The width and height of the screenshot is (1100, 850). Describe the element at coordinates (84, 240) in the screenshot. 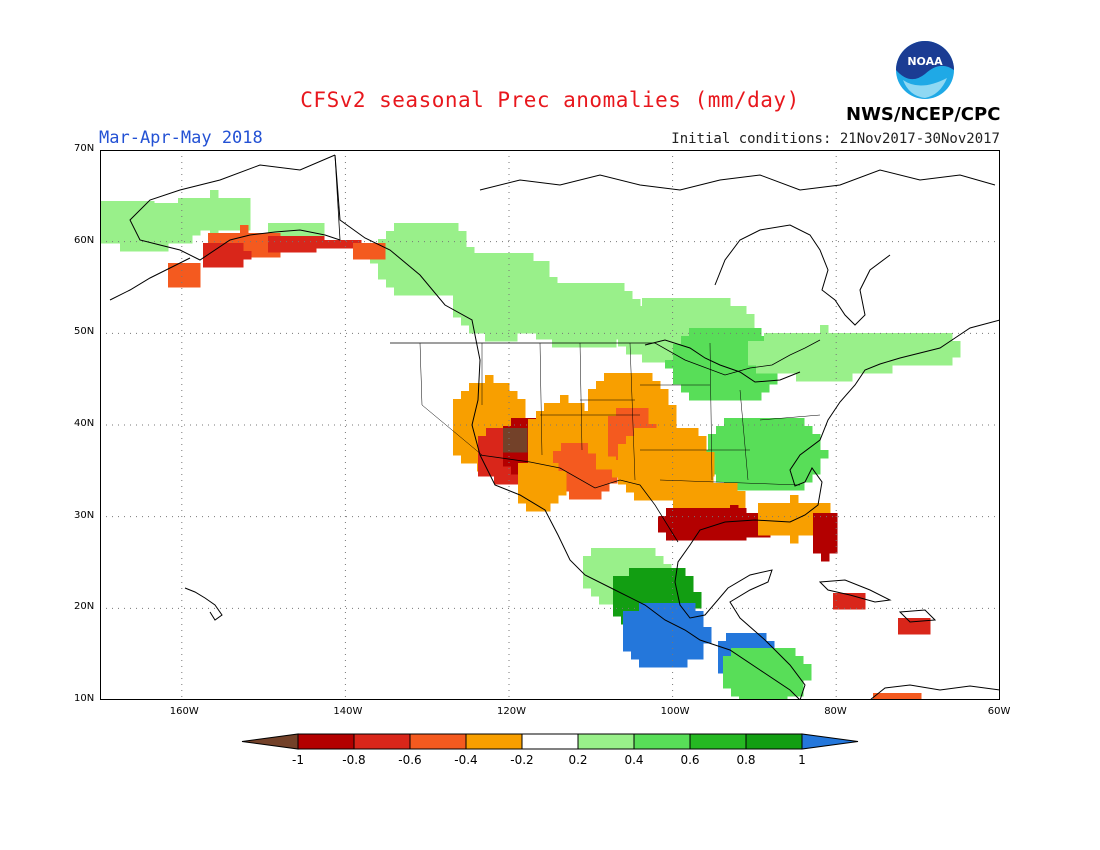

I see `lat-tick-label: 60N` at that location.